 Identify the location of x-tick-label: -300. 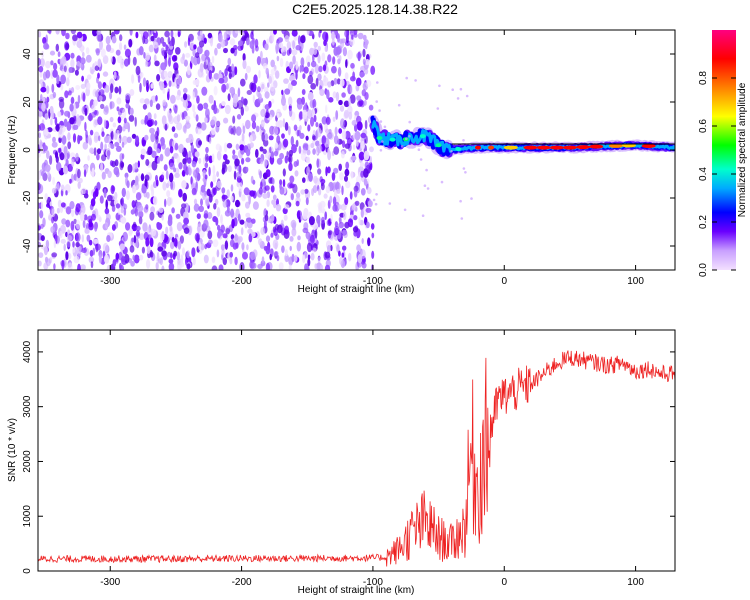
(110, 582).